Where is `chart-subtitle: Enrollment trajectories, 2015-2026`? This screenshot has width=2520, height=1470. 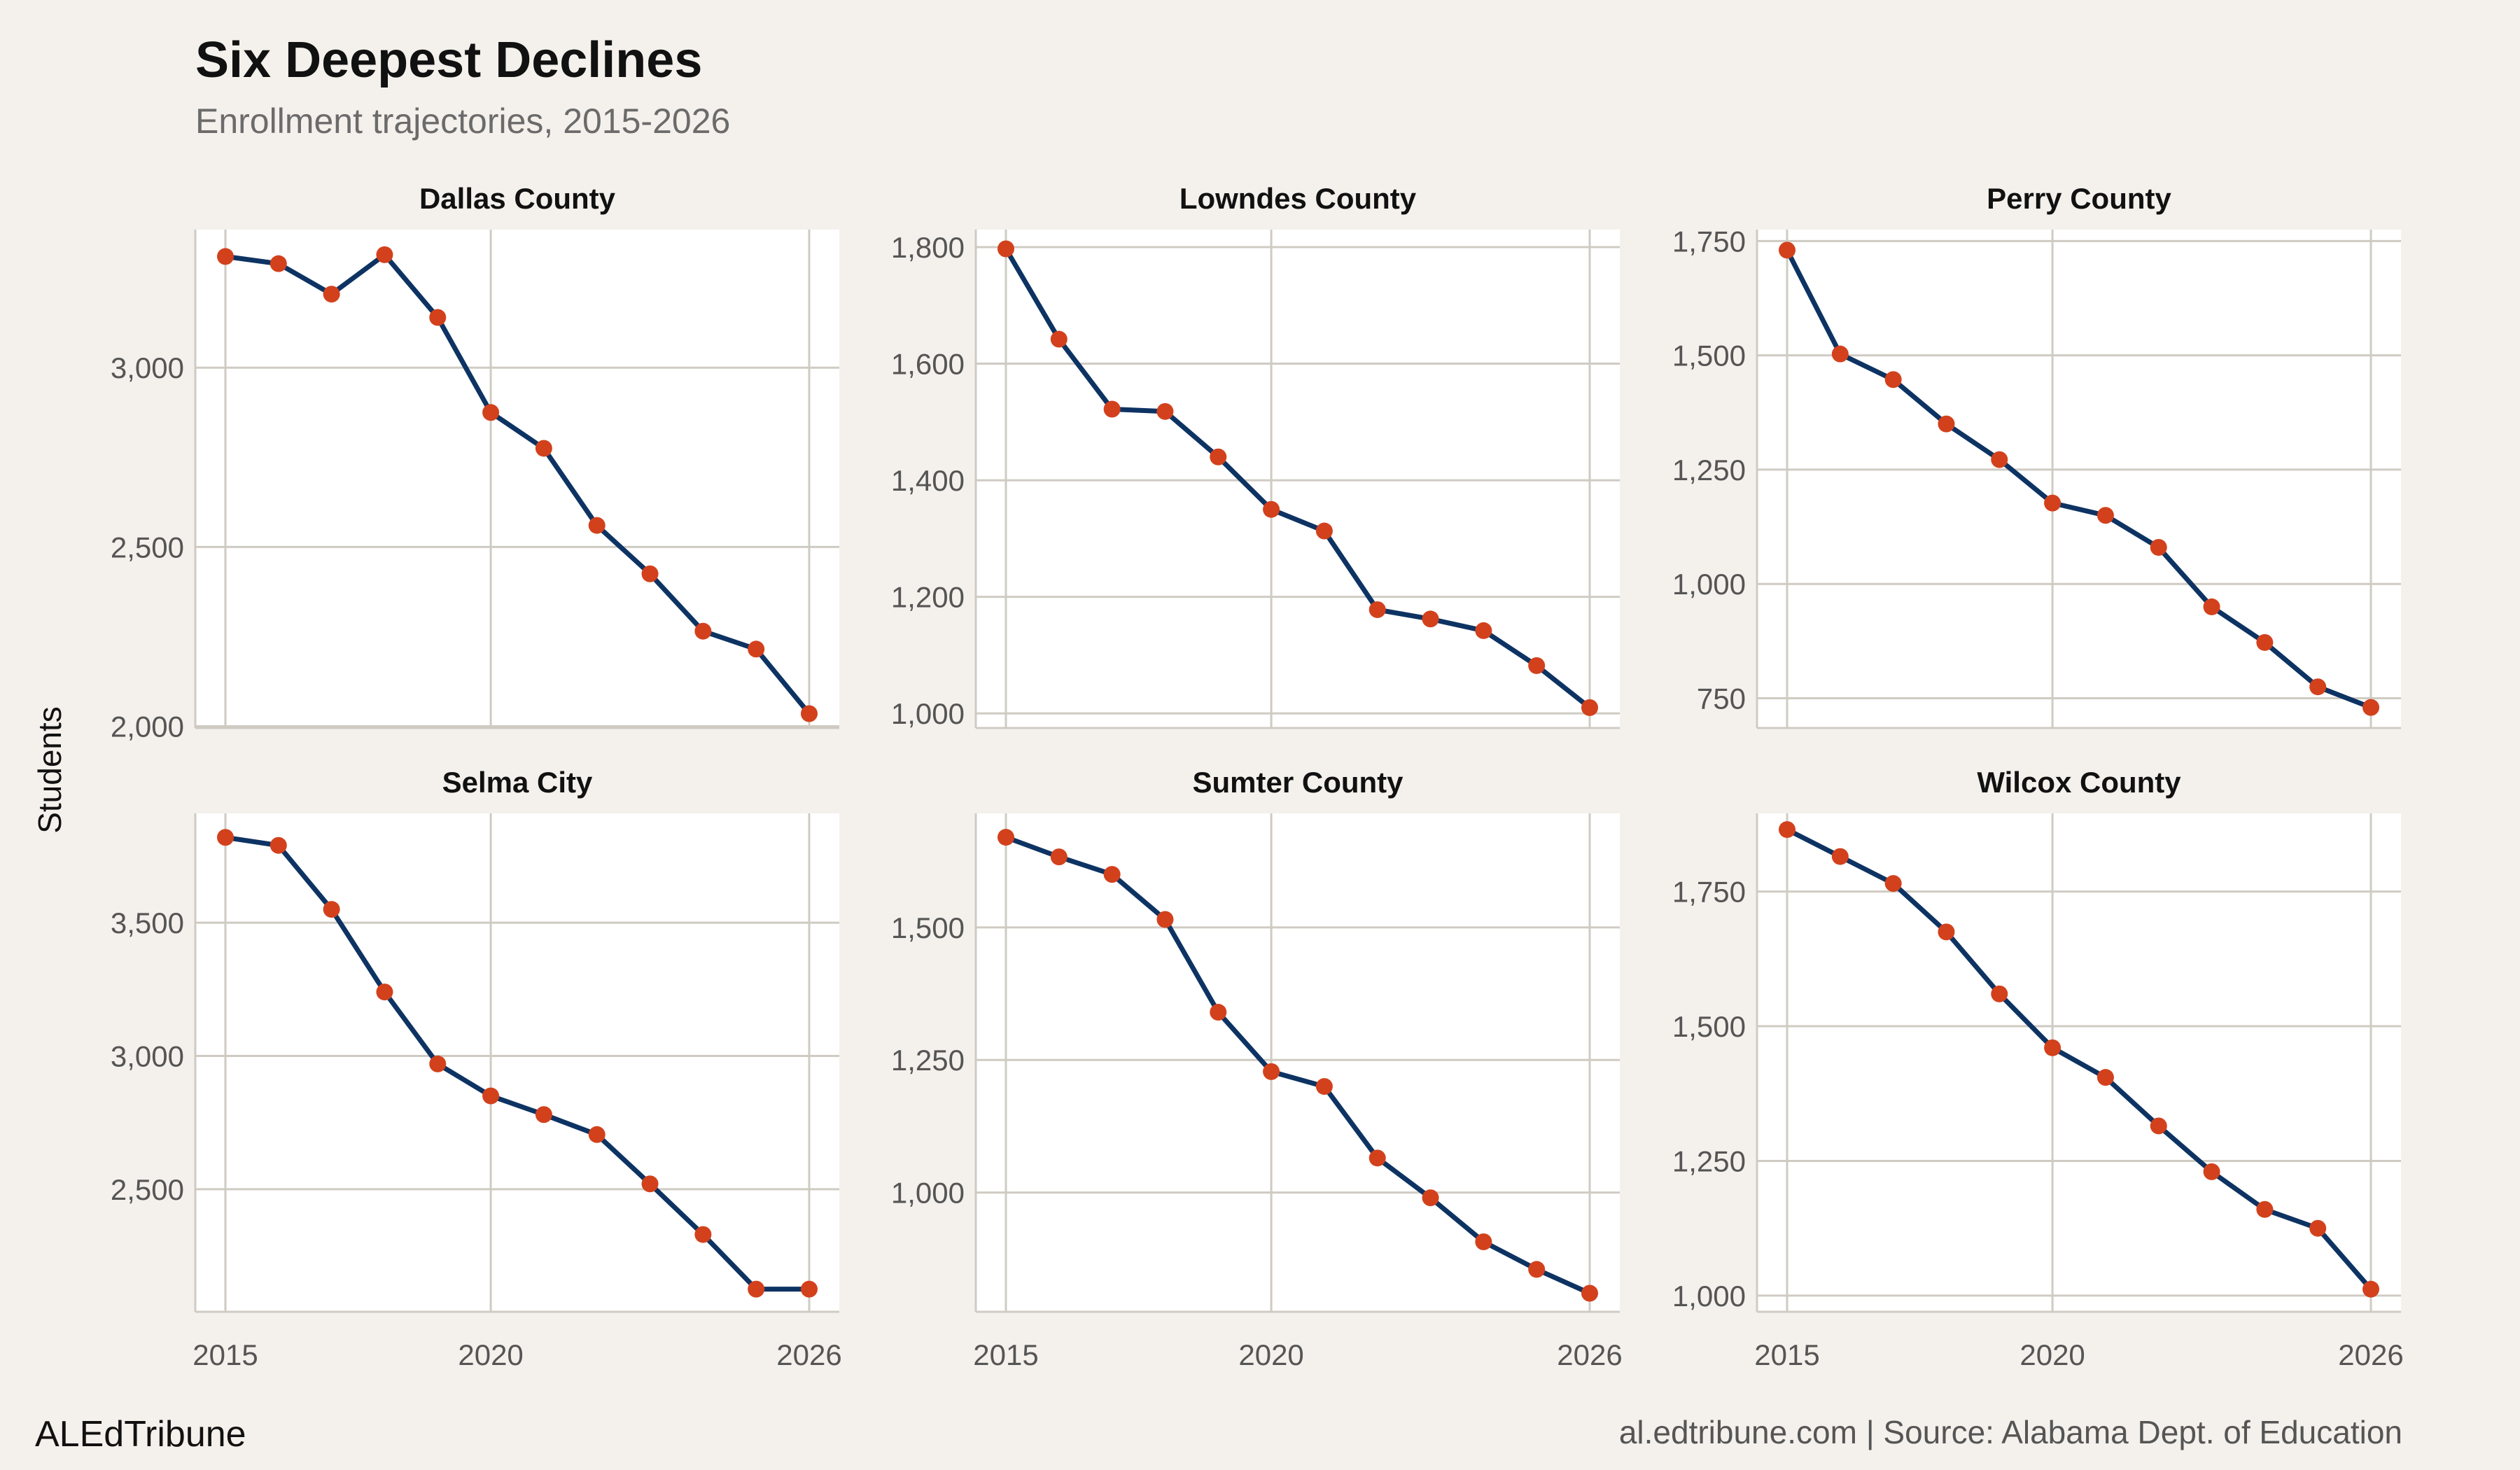
chart-subtitle: Enrollment trajectories, 2015-2026 is located at coordinates (462, 121).